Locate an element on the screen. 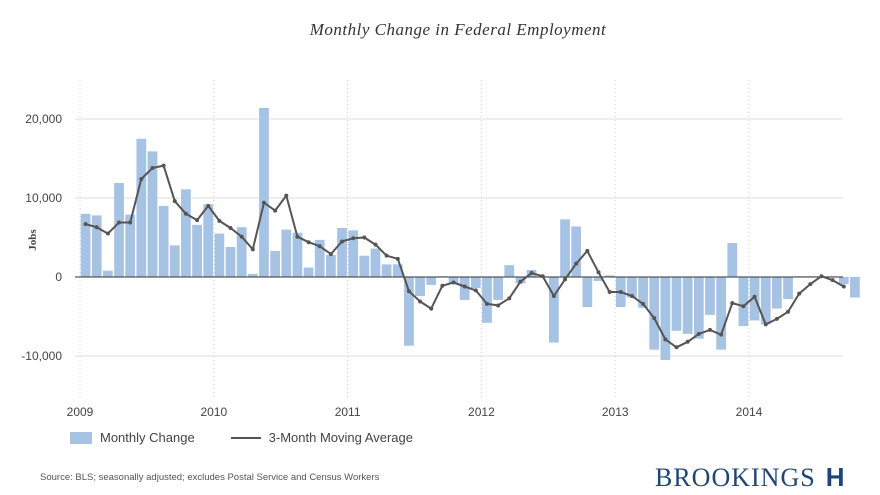 The height and width of the screenshot is (495, 880). y-axis-ticks: -10,000 0 10,000 20,000 is located at coordinates (41, 237).